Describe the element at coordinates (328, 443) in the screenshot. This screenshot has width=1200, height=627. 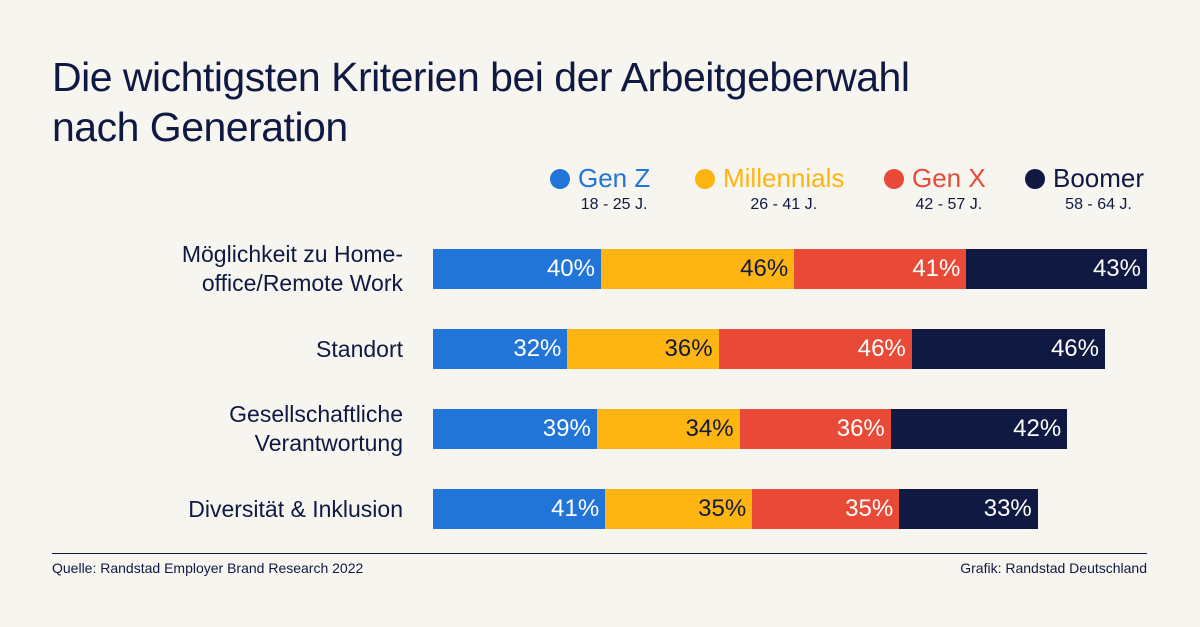
I see `category-label-line: Verantwortung` at that location.